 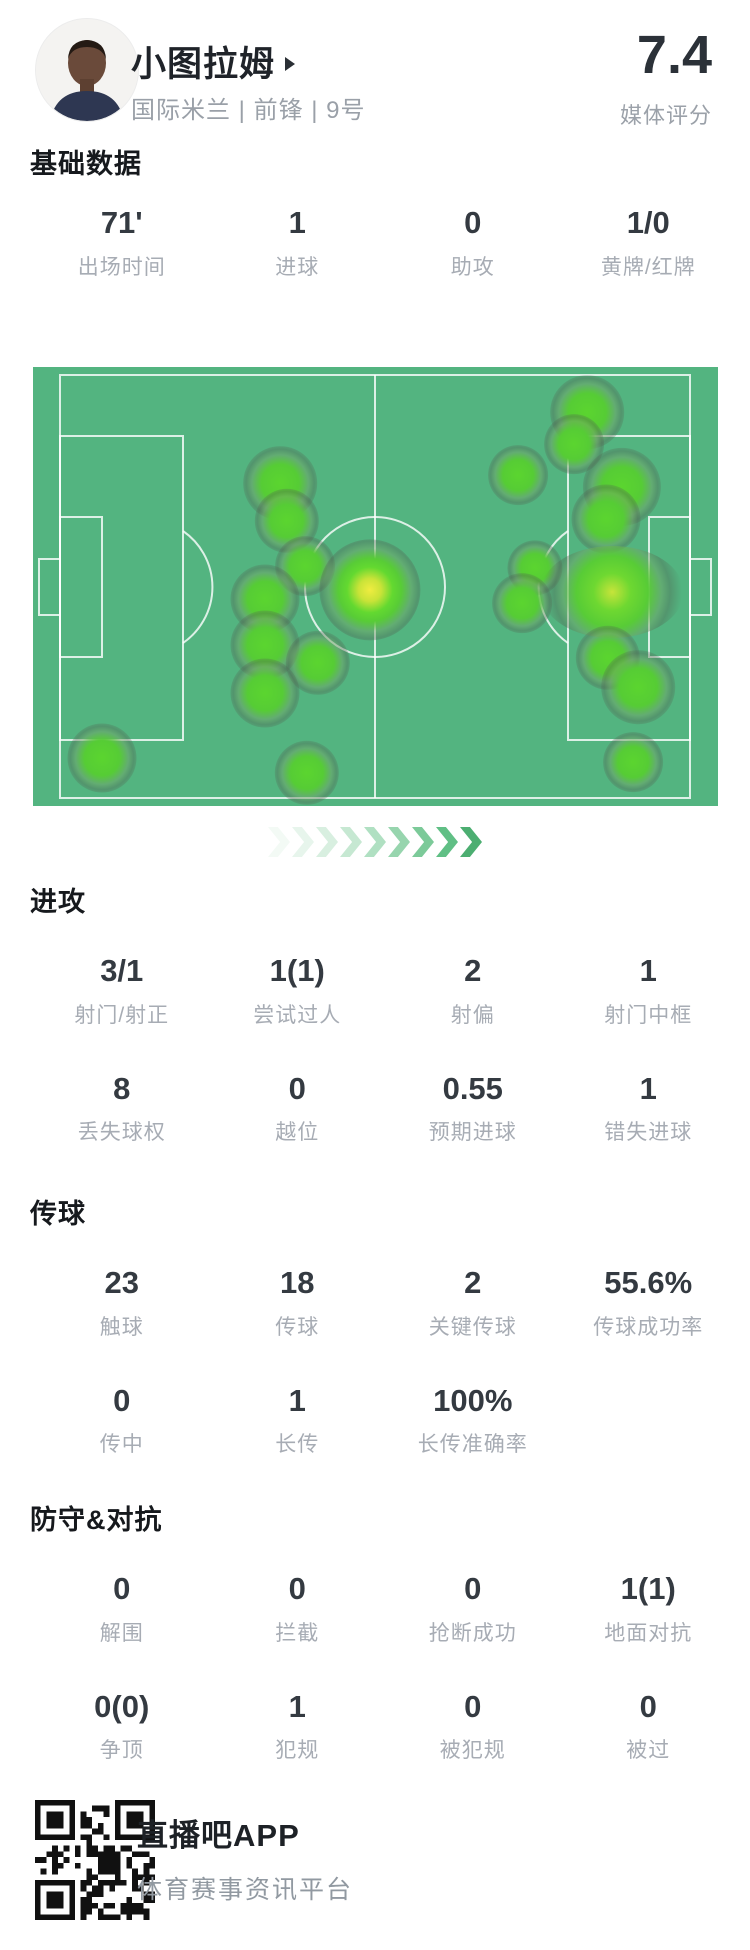 I want to click on stat-row: 0(0) 争顶 1 犯规 0 被犯规 0 被过, so click(x=375, y=1727).